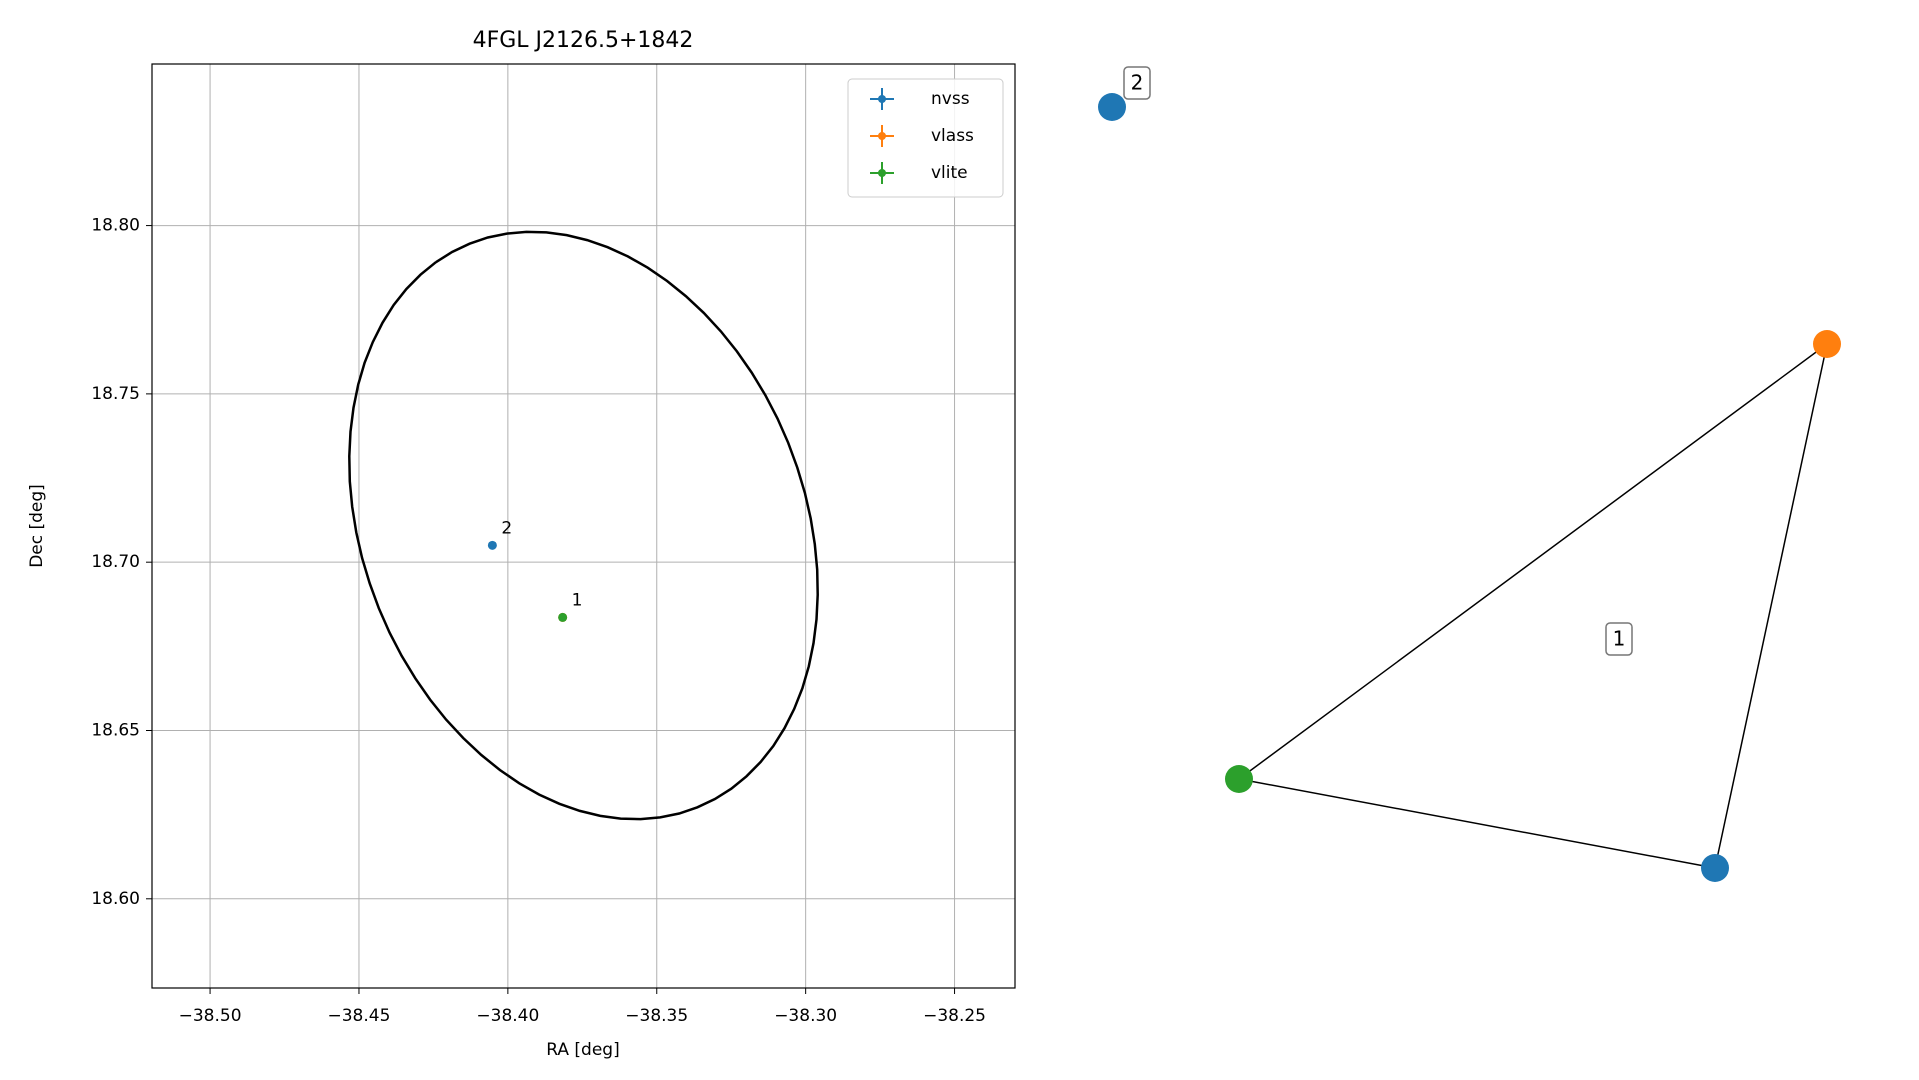  Describe the element at coordinates (115, 730) in the screenshot. I see `y-tick-label: 18.65` at that location.